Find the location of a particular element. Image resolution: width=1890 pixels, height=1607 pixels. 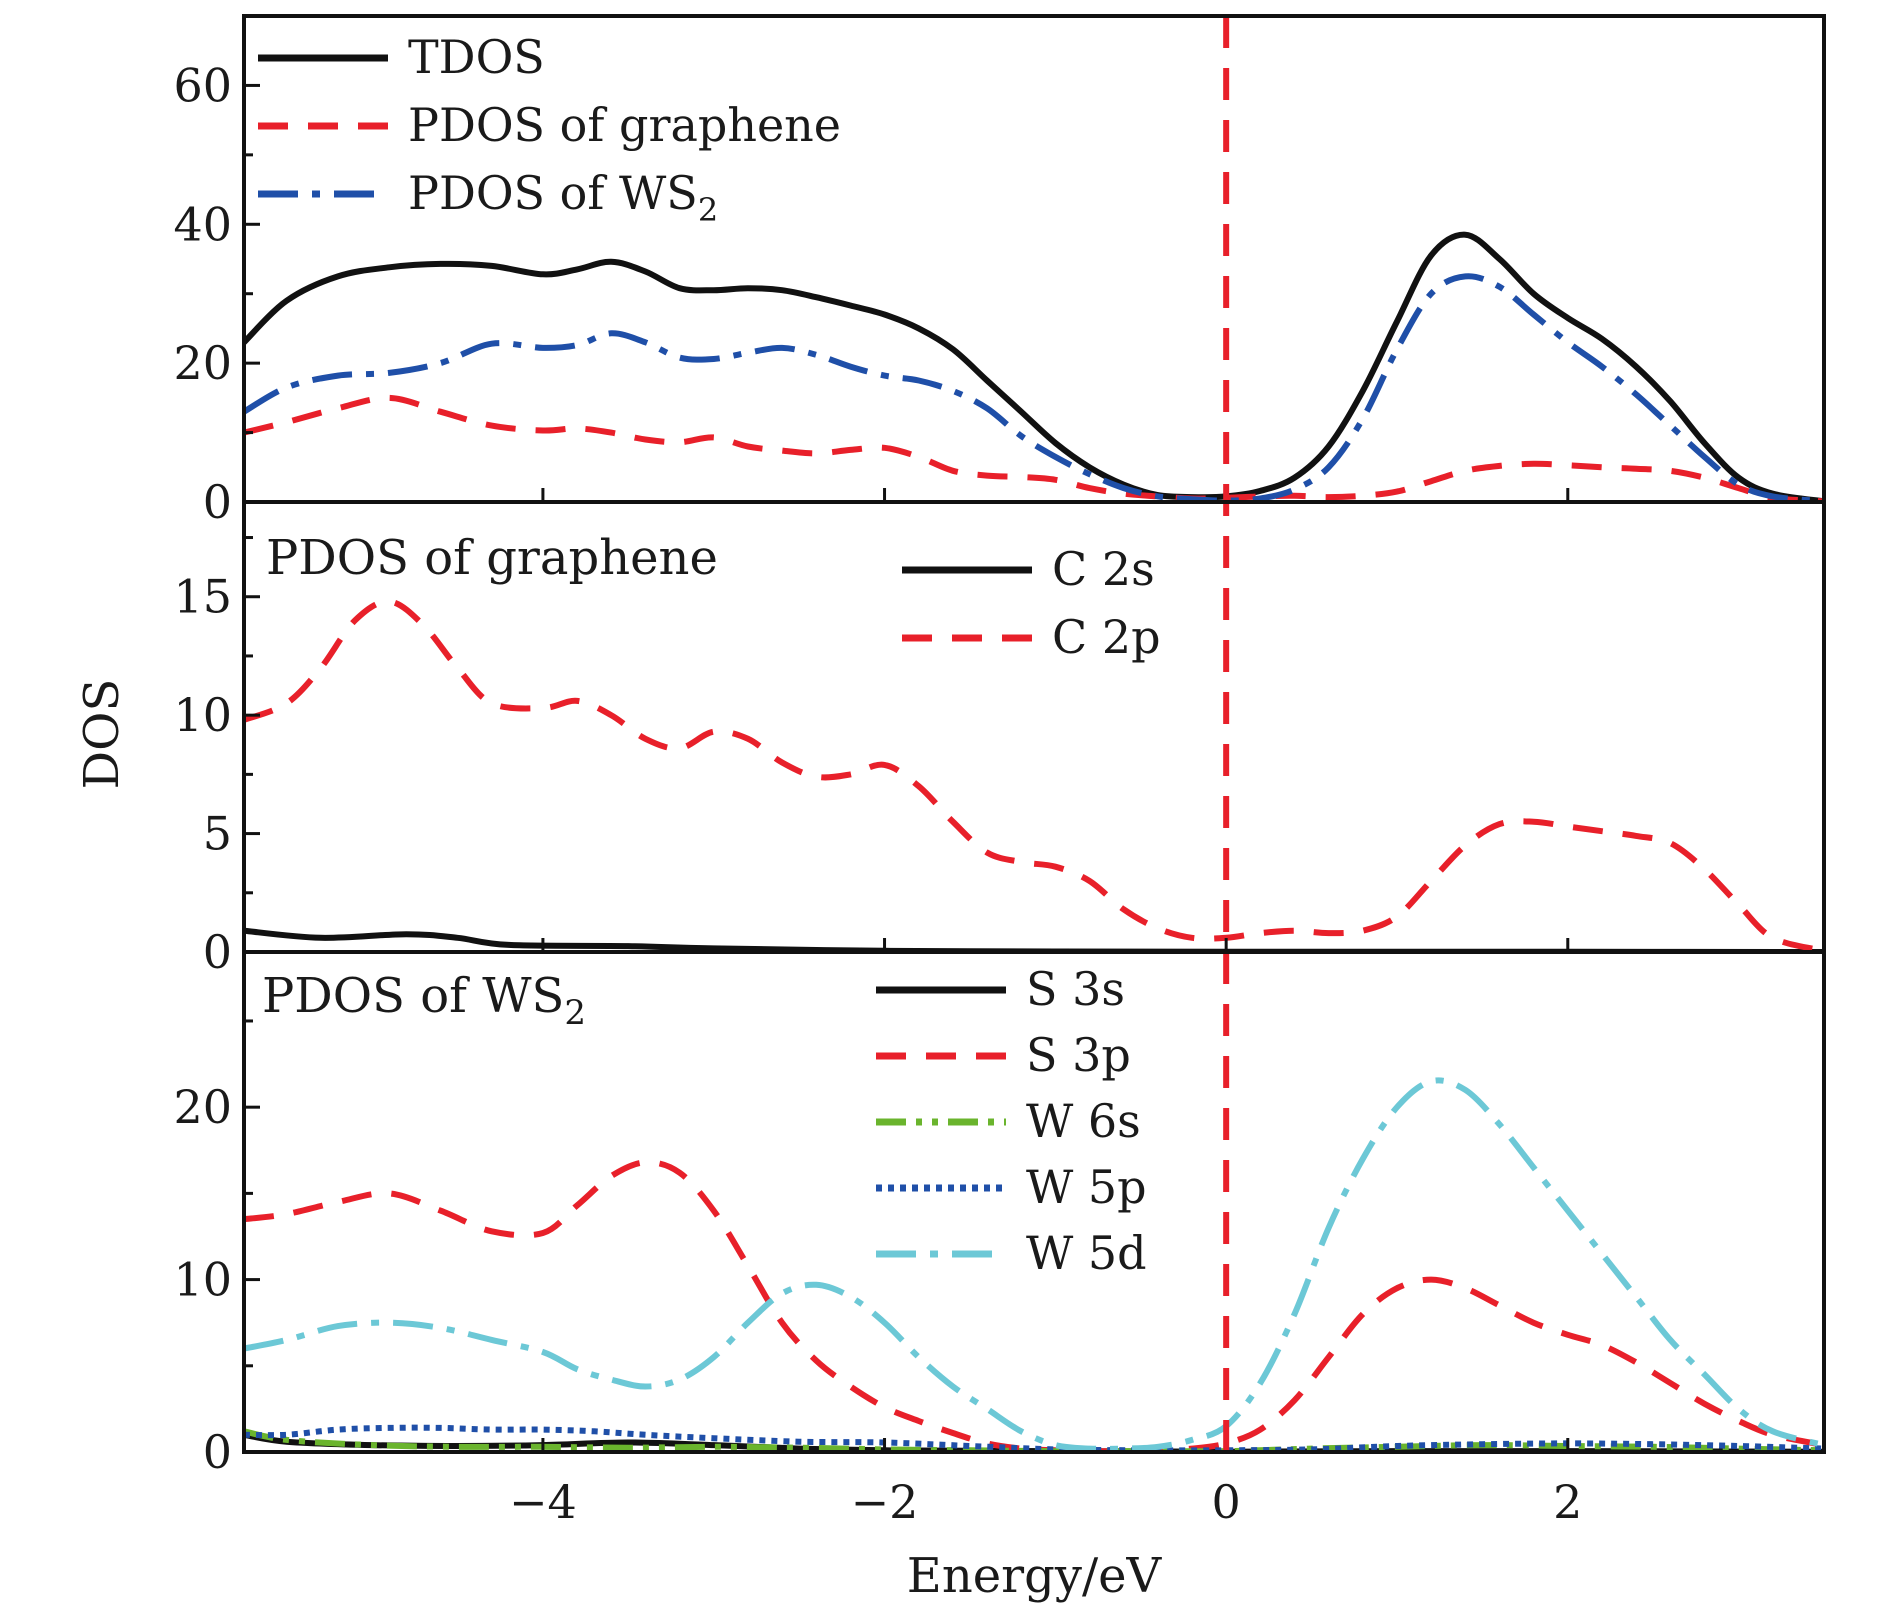

legend-label-w-5p: W 5p is located at coordinates (1086, 1187).